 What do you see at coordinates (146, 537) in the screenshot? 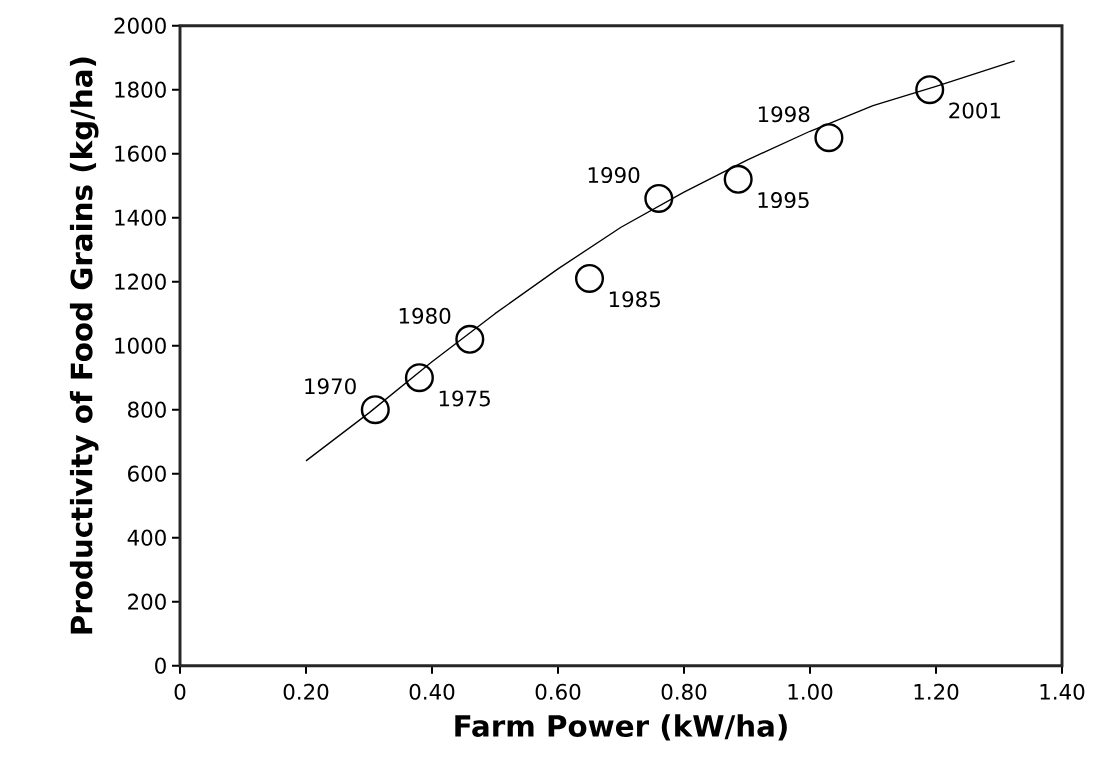
I see `y-tick-label: 400` at bounding box center [146, 537].